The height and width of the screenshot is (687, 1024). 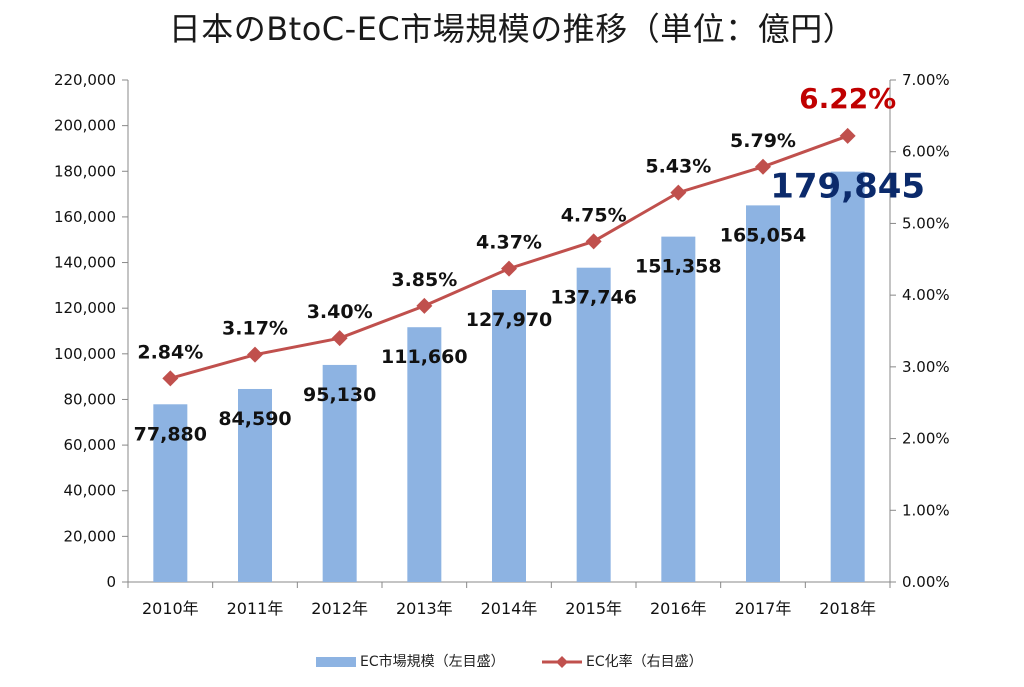 I want to click on legend-line-marker, so click(x=562, y=662).